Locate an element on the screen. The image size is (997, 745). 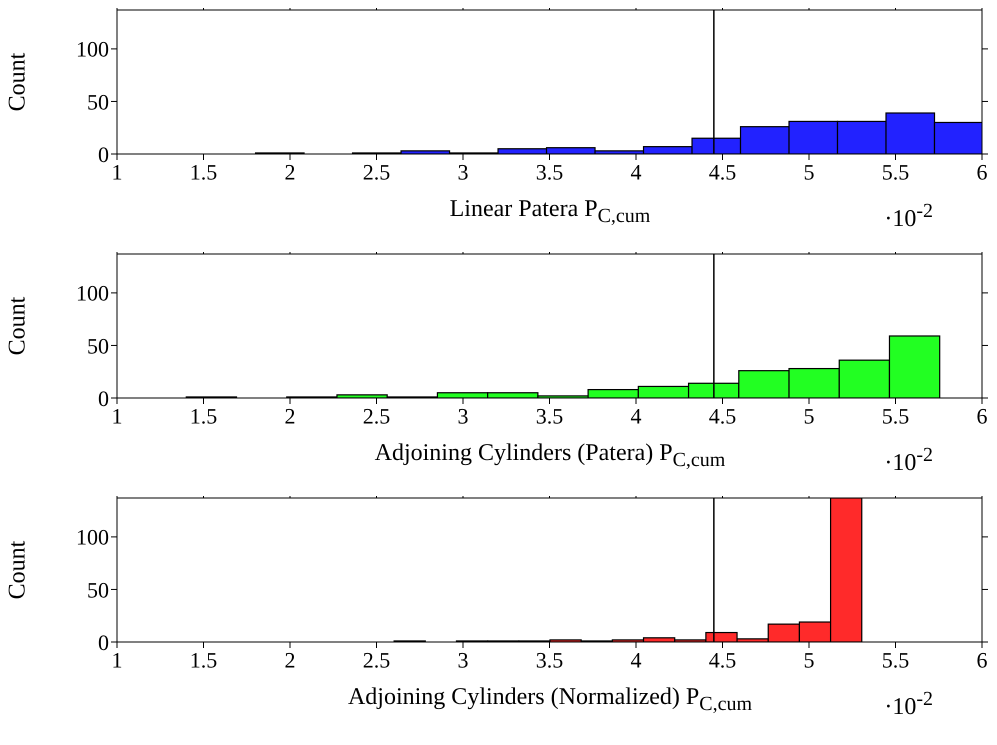
x-axis-title: Adjoining Cylinders (Normalized) P$_{C,cum}$ is located at coordinates (550, 699).